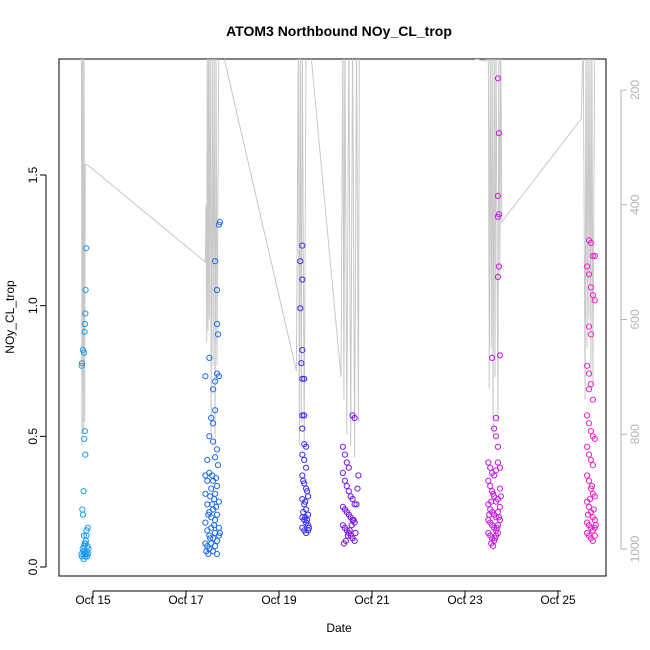  I want to click on y2-tick-label: 800, so click(635, 434).